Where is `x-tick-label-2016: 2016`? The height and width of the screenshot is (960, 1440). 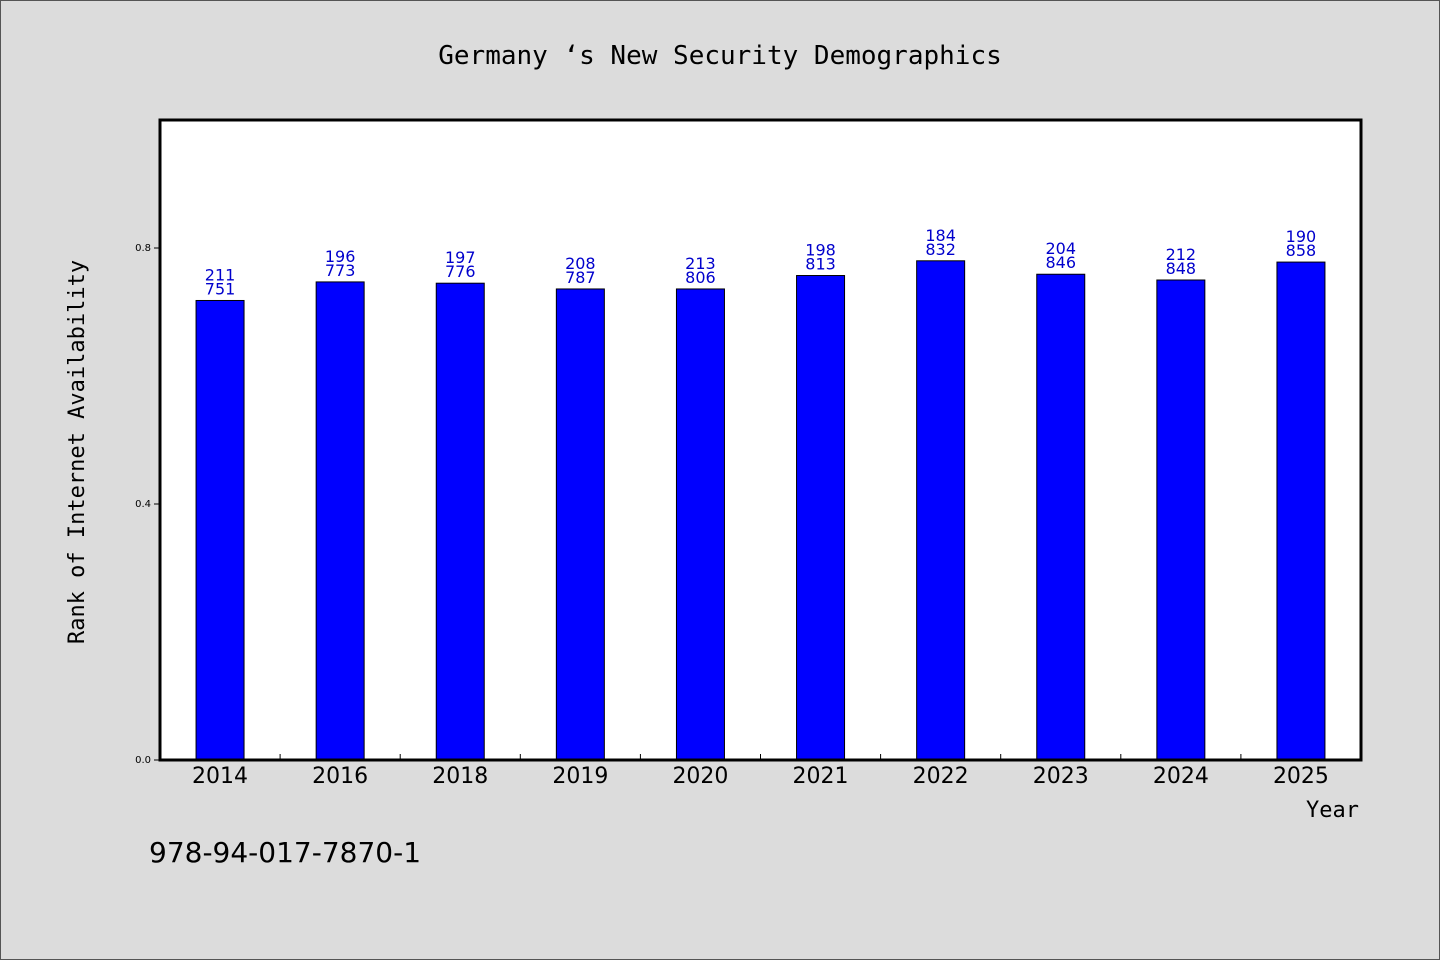 x-tick-label-2016: 2016 is located at coordinates (340, 776).